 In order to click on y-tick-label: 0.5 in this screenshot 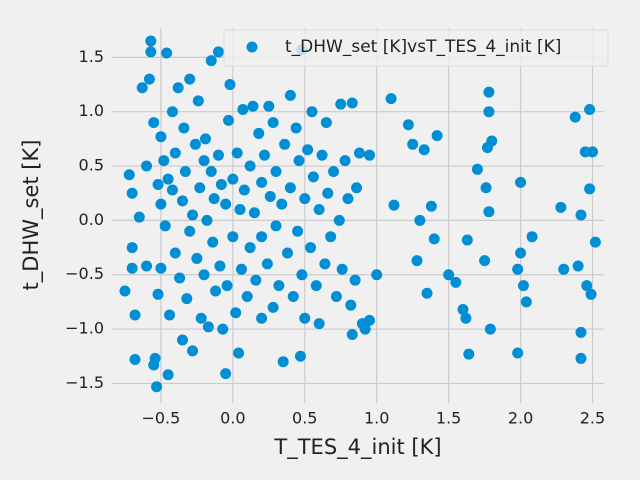, I will do `click(91, 165)`.